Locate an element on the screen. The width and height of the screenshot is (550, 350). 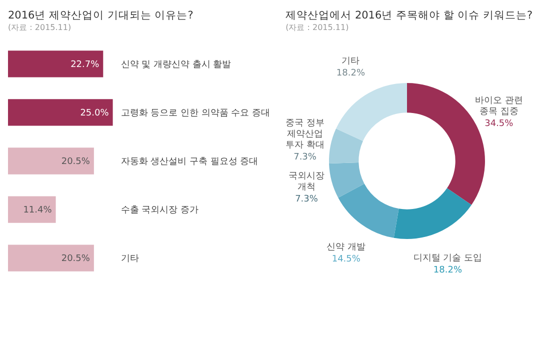
data-label: 22.7% is located at coordinates (85, 65).